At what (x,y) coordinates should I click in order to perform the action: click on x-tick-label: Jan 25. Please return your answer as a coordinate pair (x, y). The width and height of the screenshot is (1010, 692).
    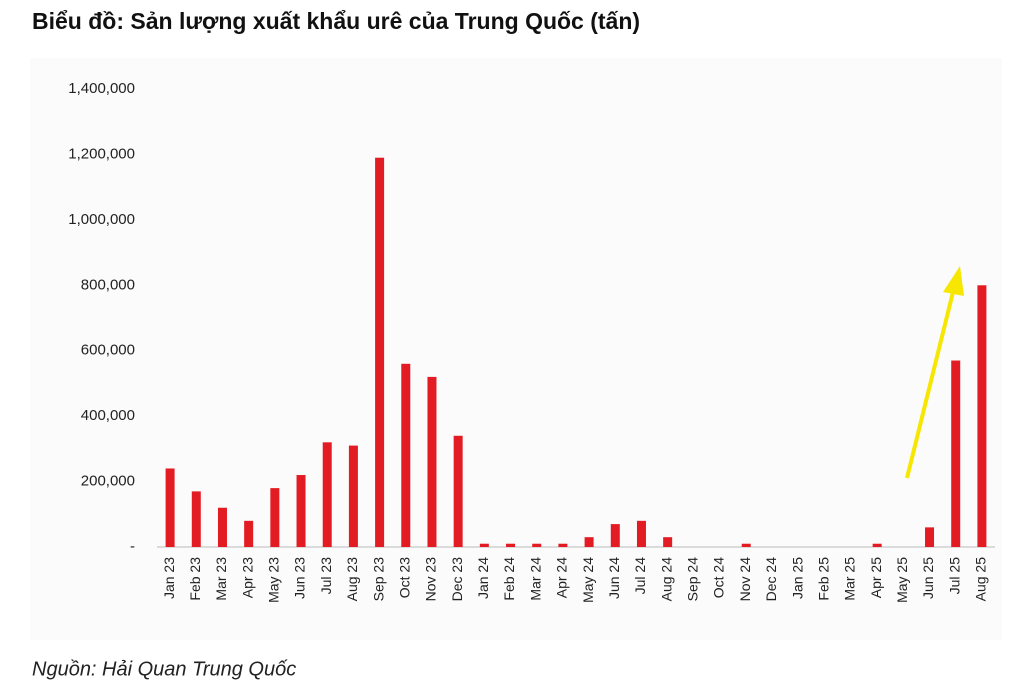
    Looking at the image, I should click on (797, 578).